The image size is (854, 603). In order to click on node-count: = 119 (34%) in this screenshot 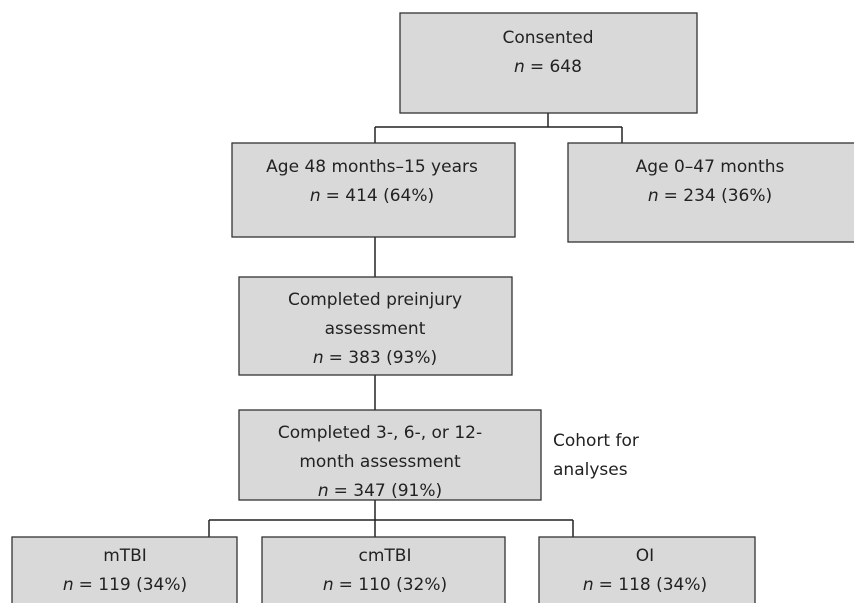, I will do `click(133, 585)`.